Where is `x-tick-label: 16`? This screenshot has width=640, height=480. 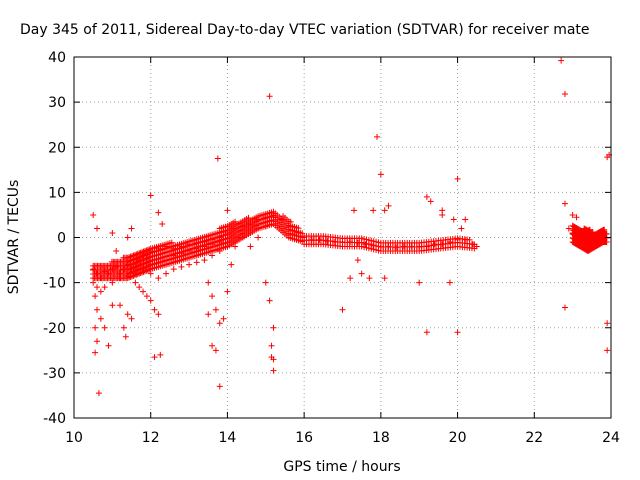 x-tick-label: 16 is located at coordinates (304, 438).